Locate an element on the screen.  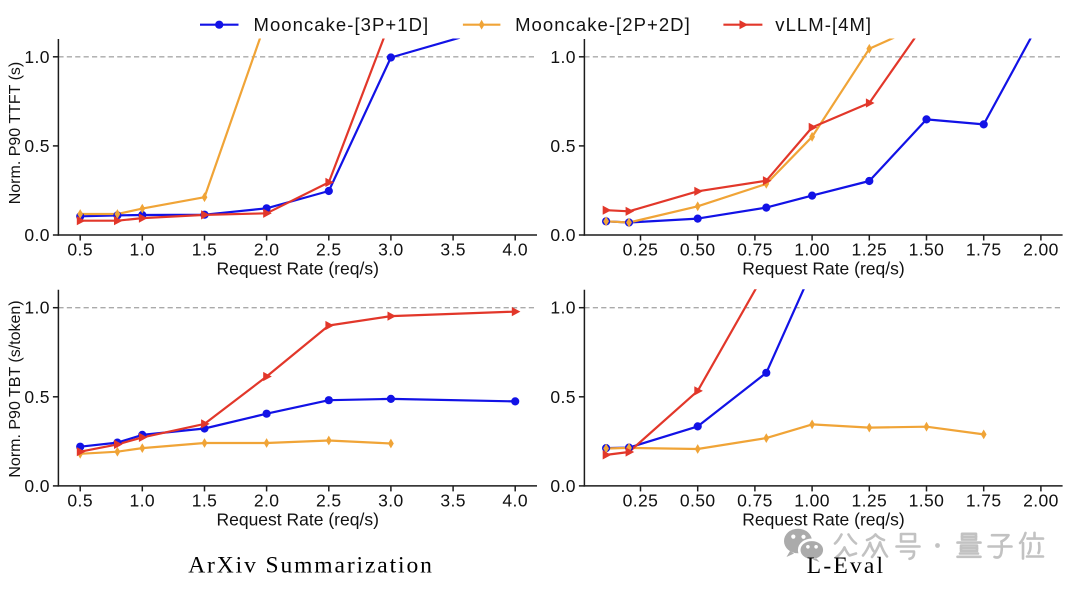
svg-text: vLLM-[4M] is located at coordinates (823, 24).